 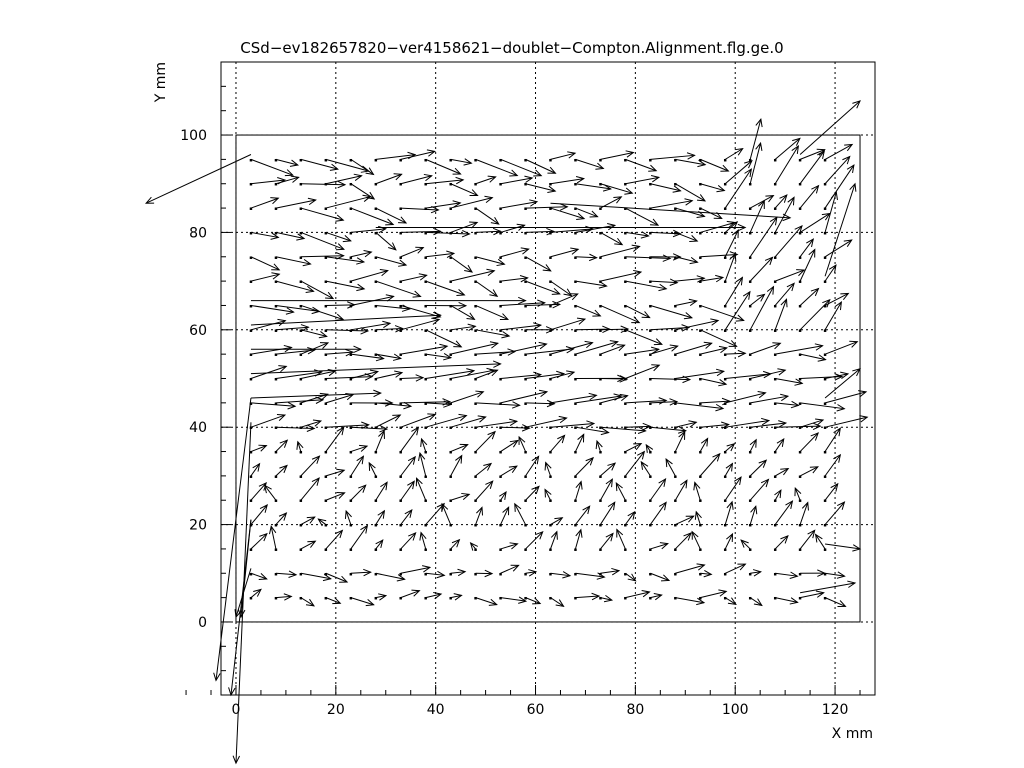 What do you see at coordinates (161, 82) in the screenshot?
I see `y-axis-label: Y mm` at bounding box center [161, 82].